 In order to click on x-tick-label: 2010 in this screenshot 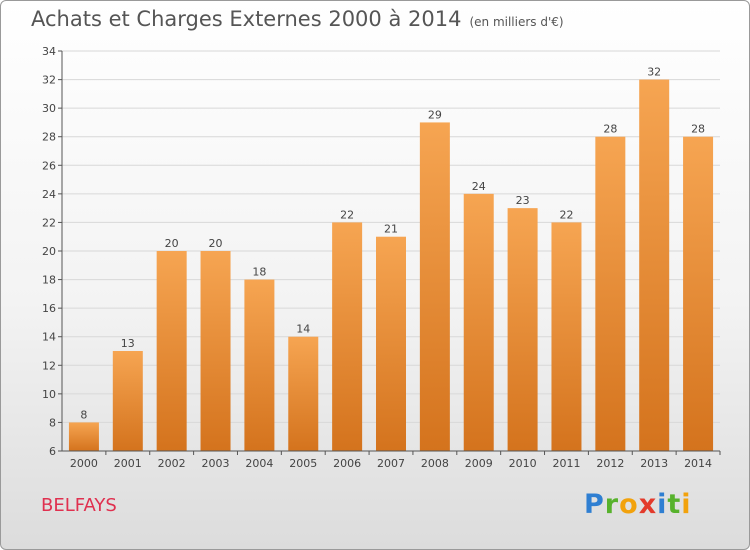, I will do `click(523, 463)`.